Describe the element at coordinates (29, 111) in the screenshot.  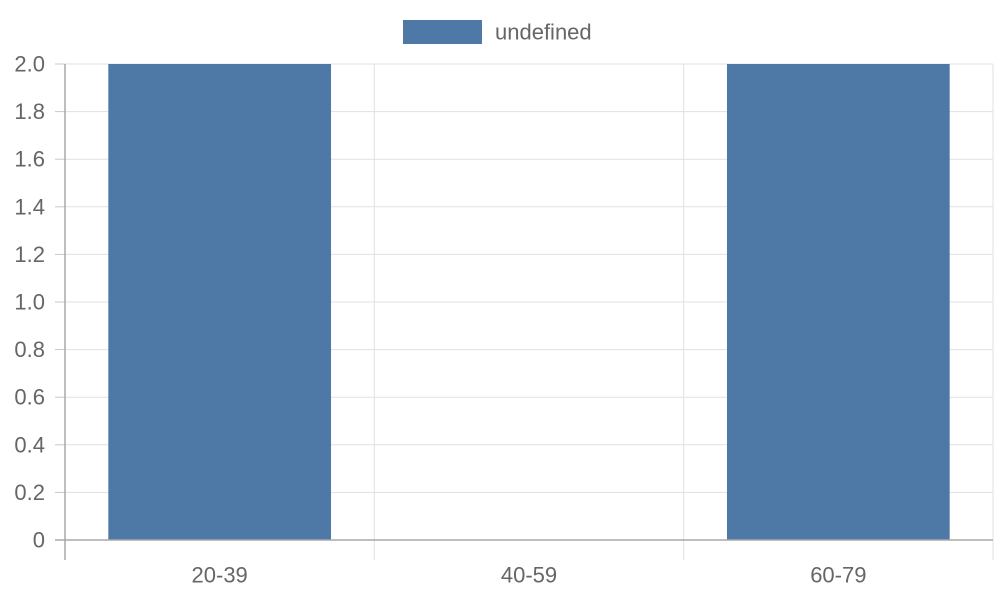
I see `y-tick-label: 1.8` at that location.